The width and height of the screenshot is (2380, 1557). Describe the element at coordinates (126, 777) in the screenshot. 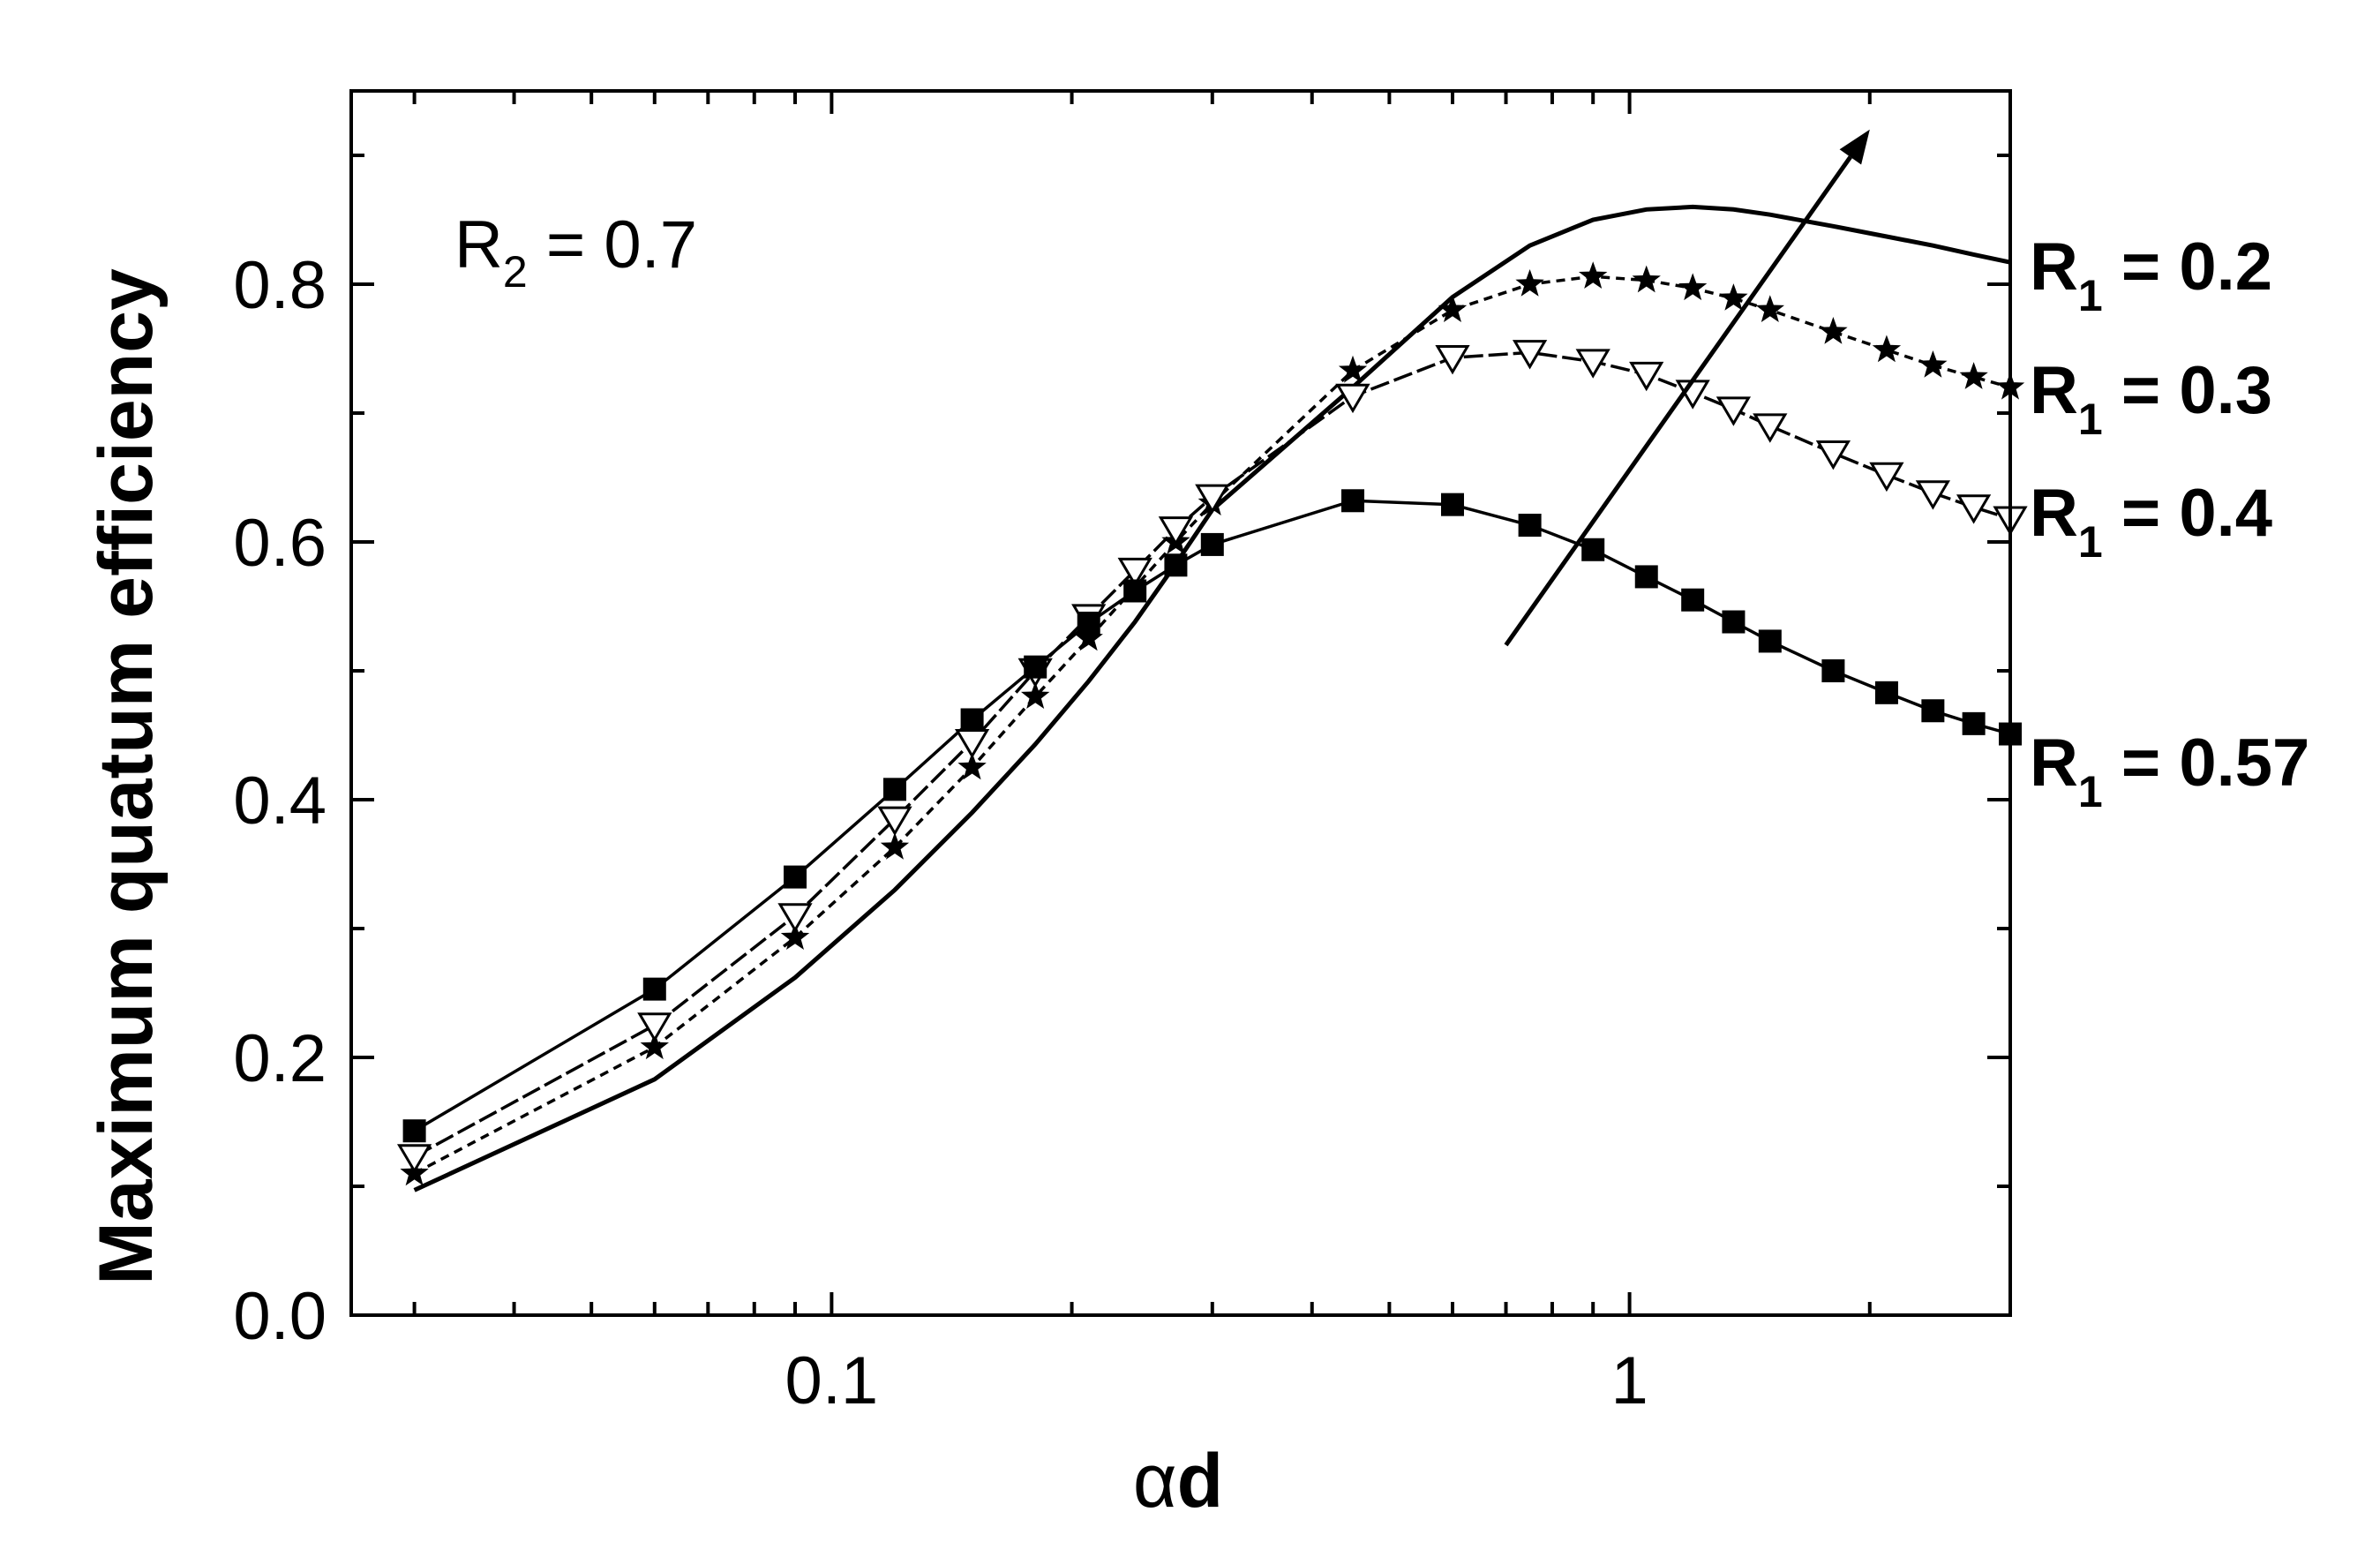

I see `y-axis-title: Maximum quatum efficiency` at that location.